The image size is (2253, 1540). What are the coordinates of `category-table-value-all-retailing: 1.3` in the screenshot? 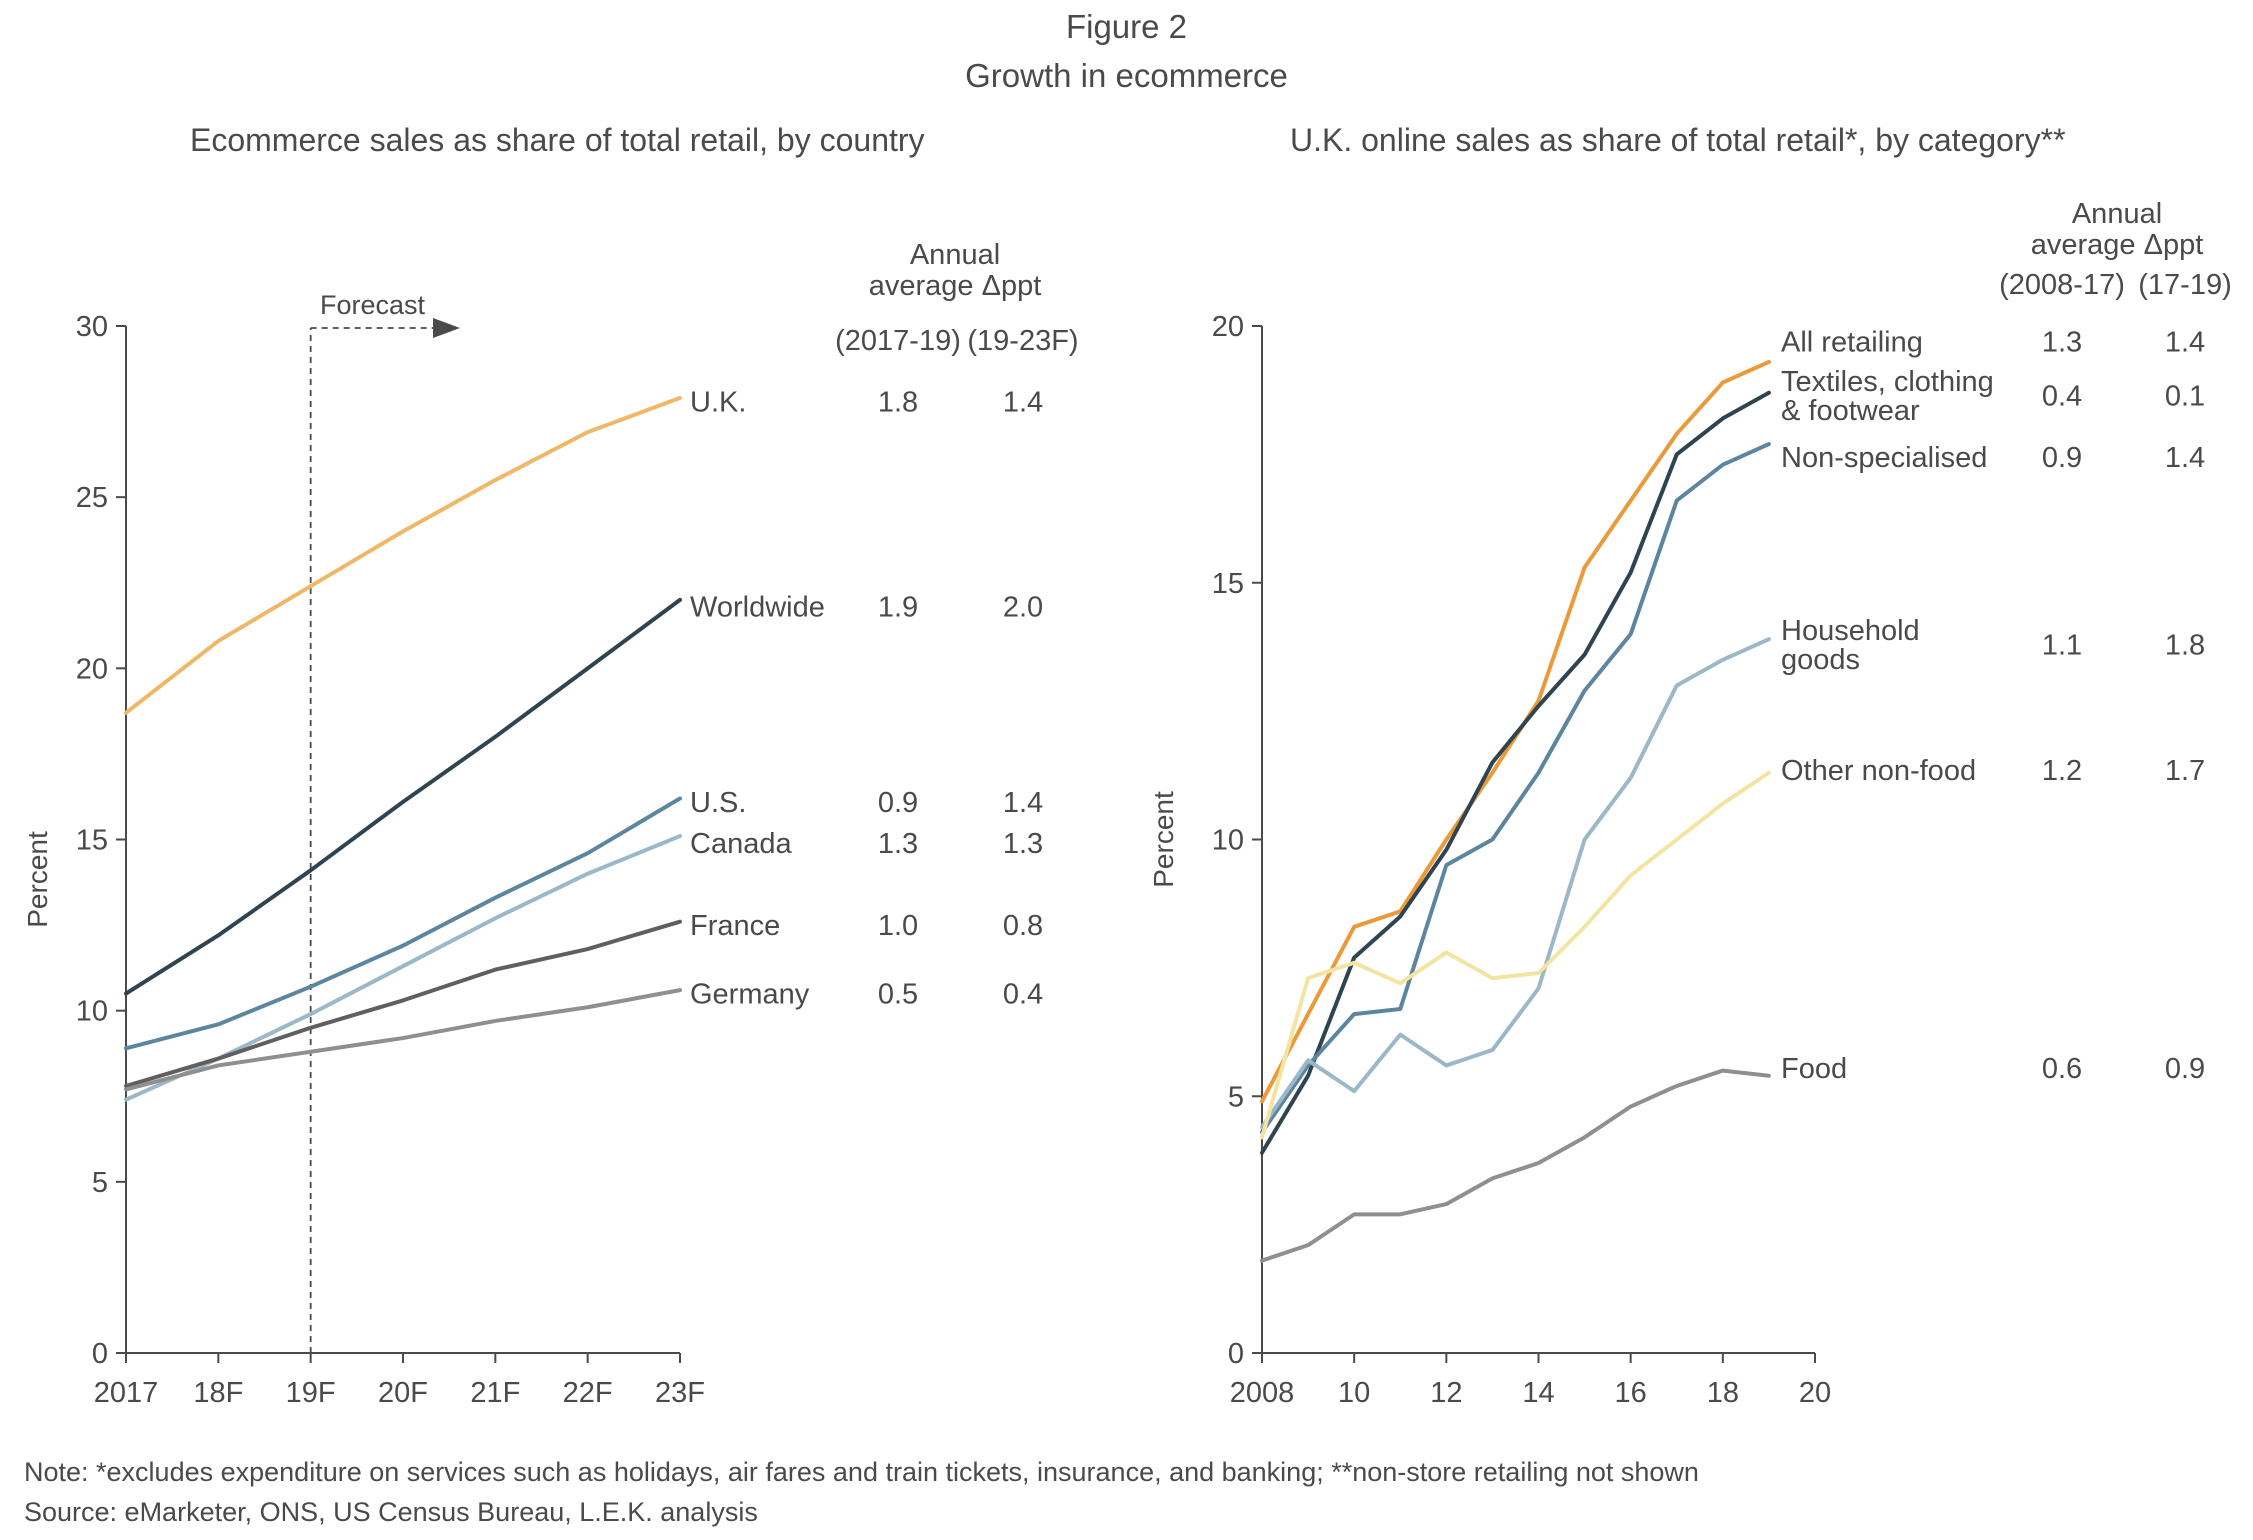 It's located at (2062, 342).